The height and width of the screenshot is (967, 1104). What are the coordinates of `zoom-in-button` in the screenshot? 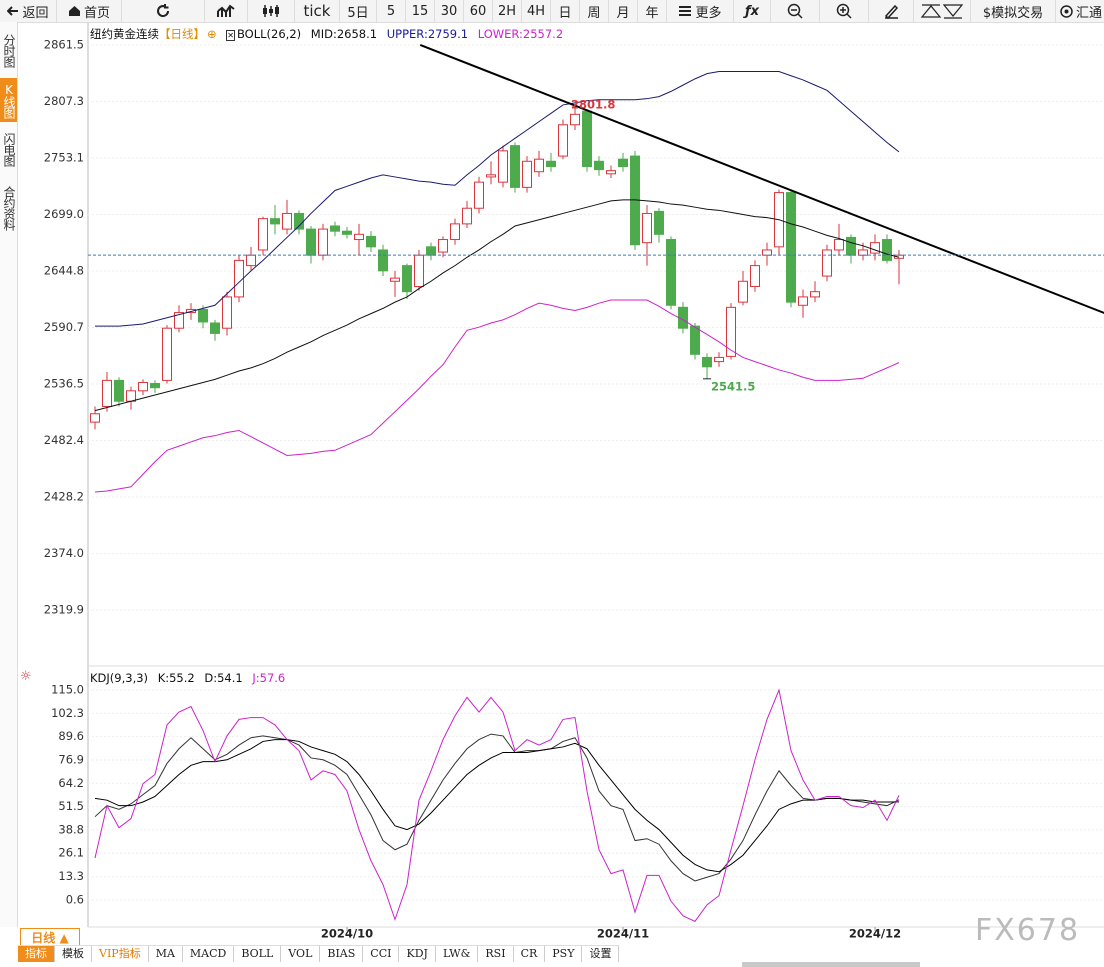 It's located at (844, 11).